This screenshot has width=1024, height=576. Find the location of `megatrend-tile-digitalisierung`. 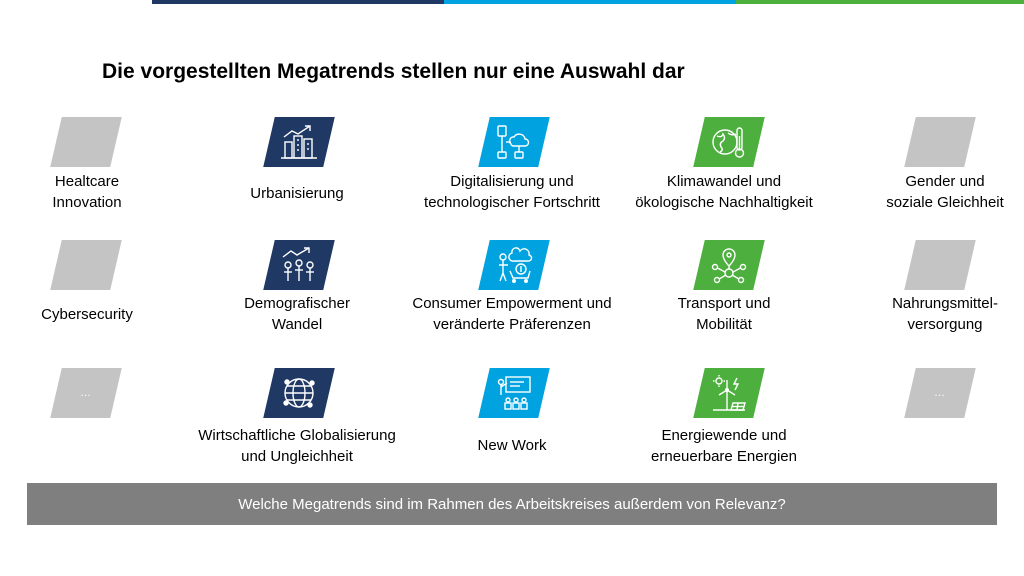

megatrend-tile-digitalisierung is located at coordinates (514, 142).